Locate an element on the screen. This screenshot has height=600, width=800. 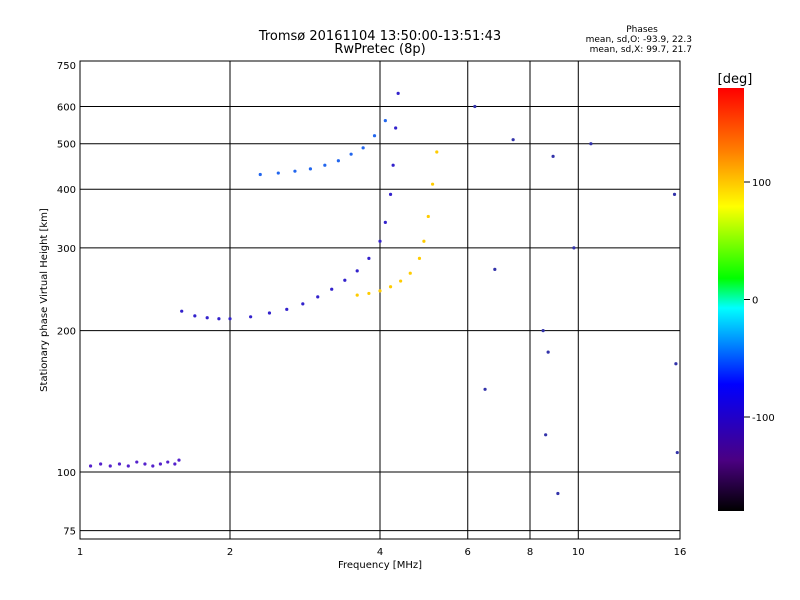
chart-subtitle: RwPretec (8p) is located at coordinates (379, 49).